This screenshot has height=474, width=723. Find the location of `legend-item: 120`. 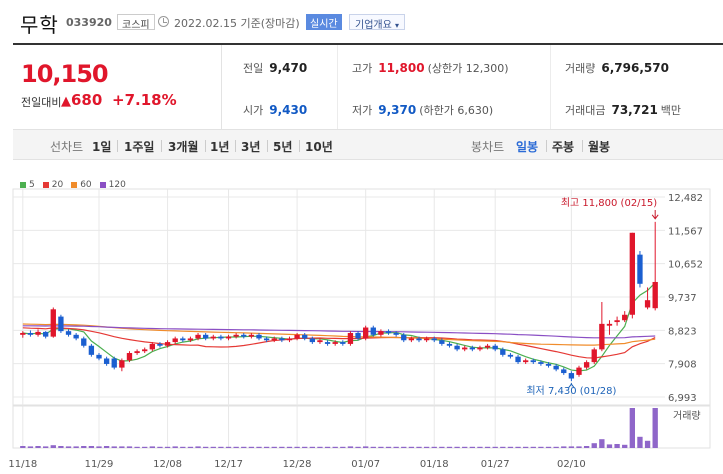

legend-item: 120 is located at coordinates (112, 185).